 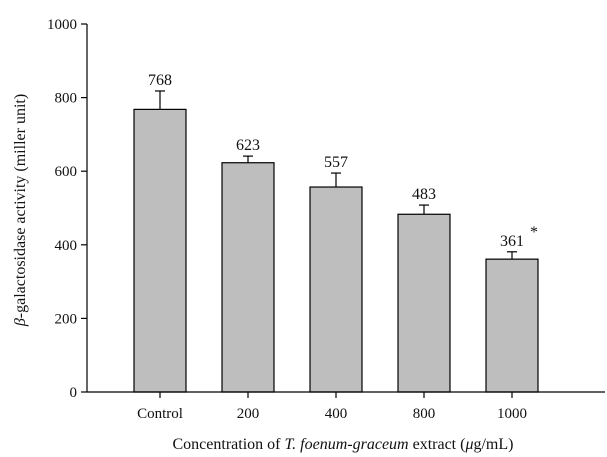 I want to click on y-axis-title: β-galactosidase activity (miller unit), so click(x=20, y=210).